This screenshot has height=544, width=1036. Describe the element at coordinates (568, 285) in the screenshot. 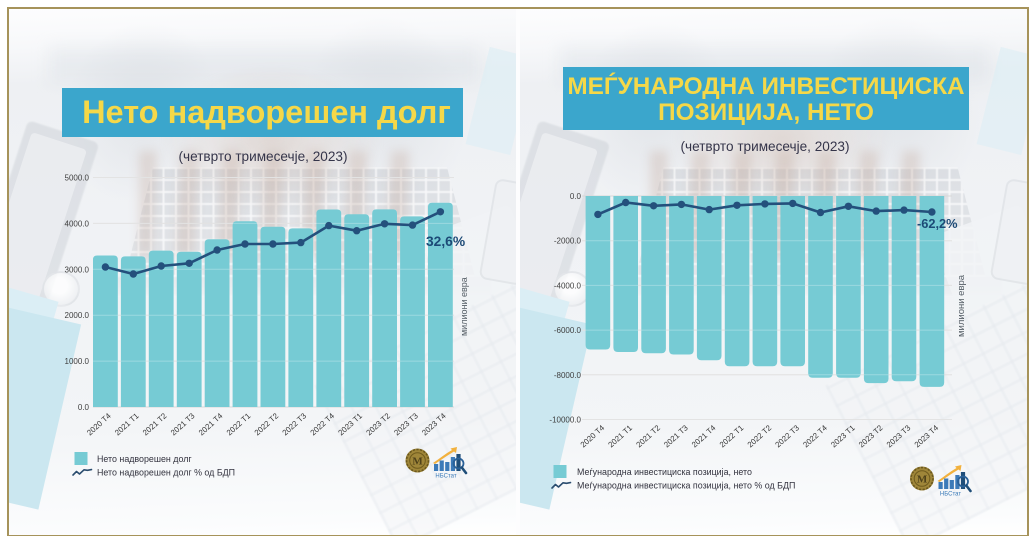

I see `svg-text: -4000.0` at that location.